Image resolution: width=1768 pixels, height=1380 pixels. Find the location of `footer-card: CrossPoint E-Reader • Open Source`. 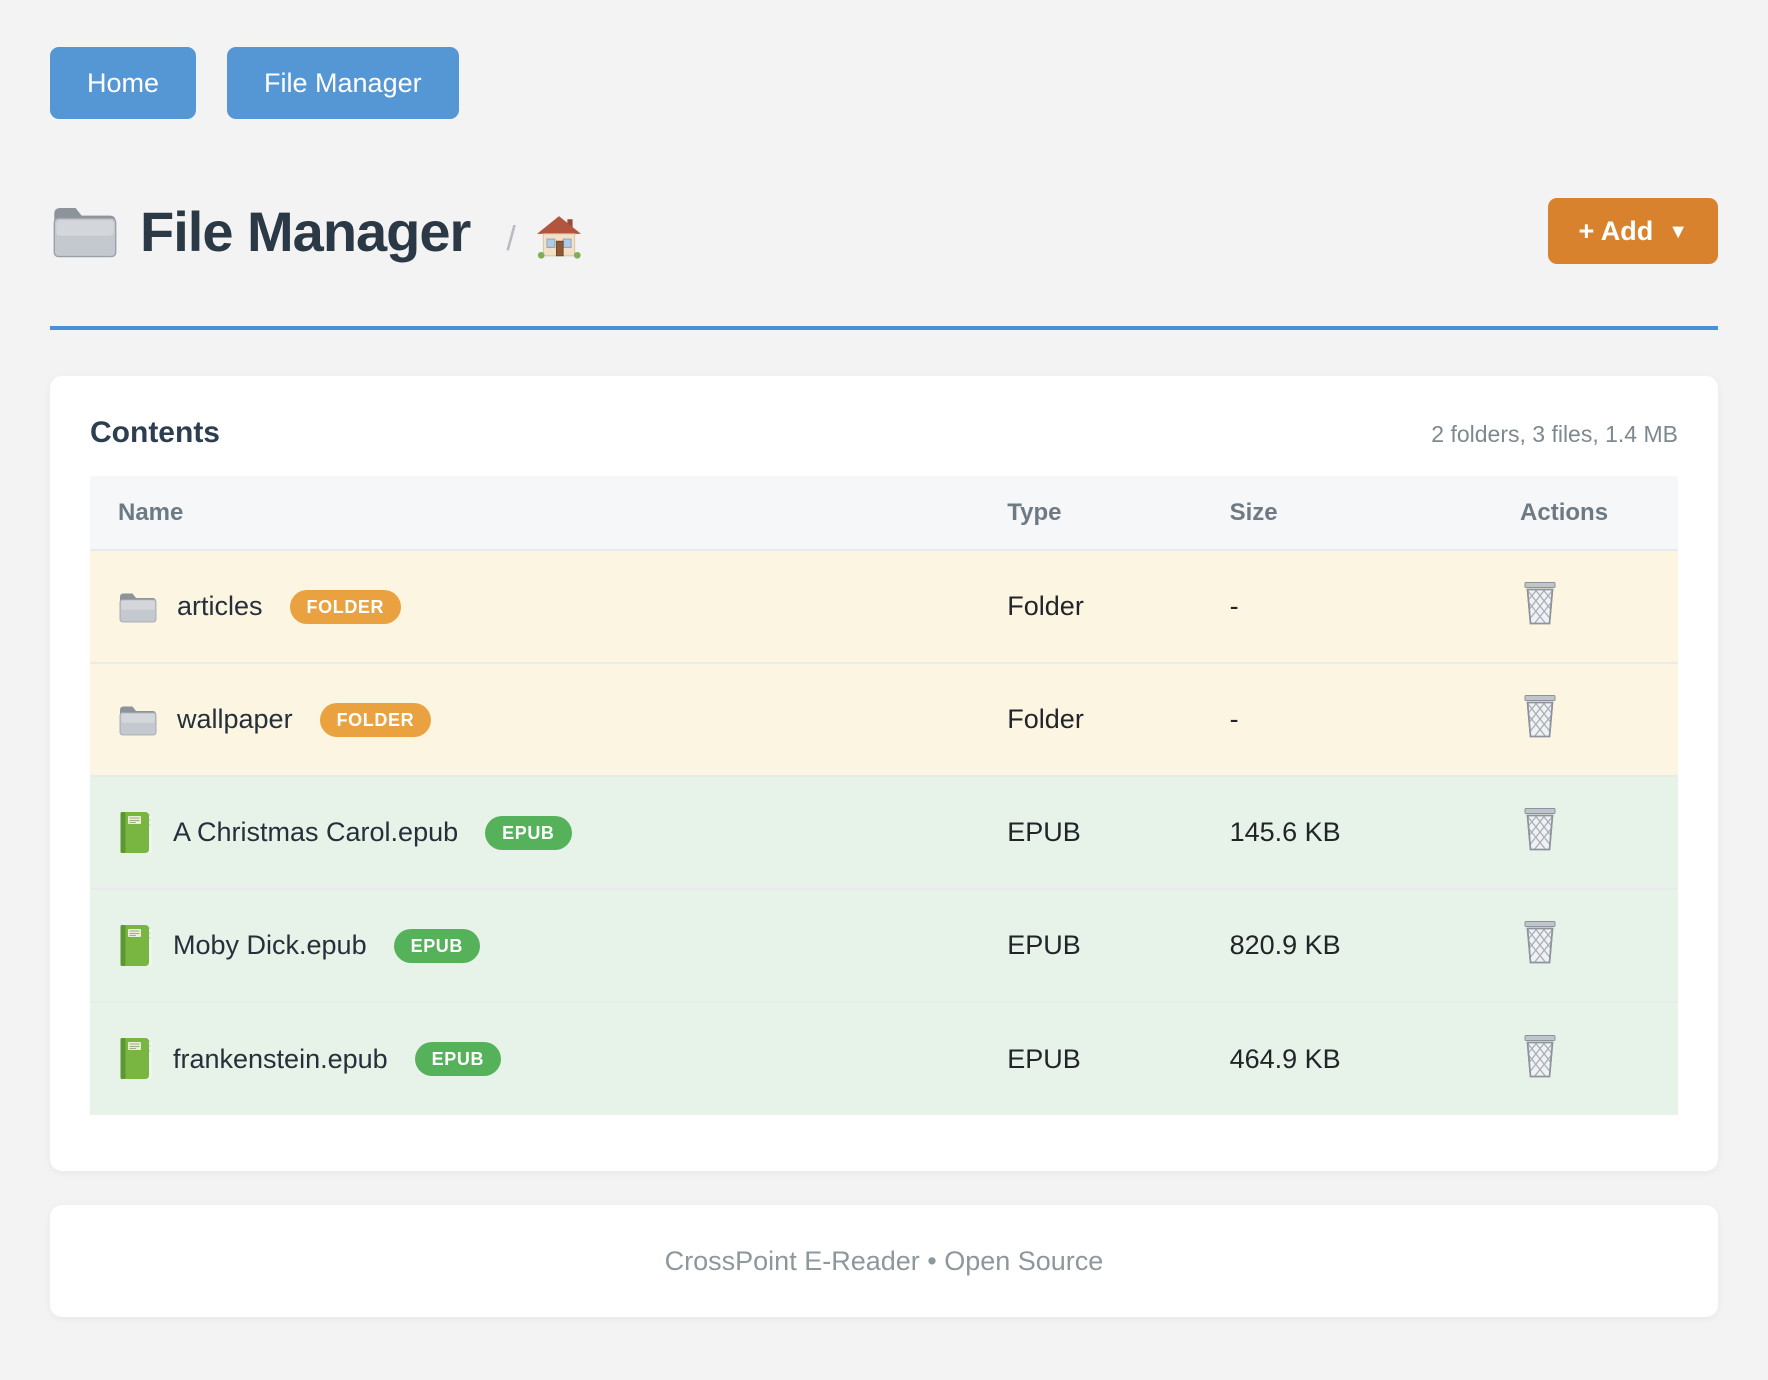

footer-card: CrossPoint E-Reader • Open Source is located at coordinates (884, 1261).